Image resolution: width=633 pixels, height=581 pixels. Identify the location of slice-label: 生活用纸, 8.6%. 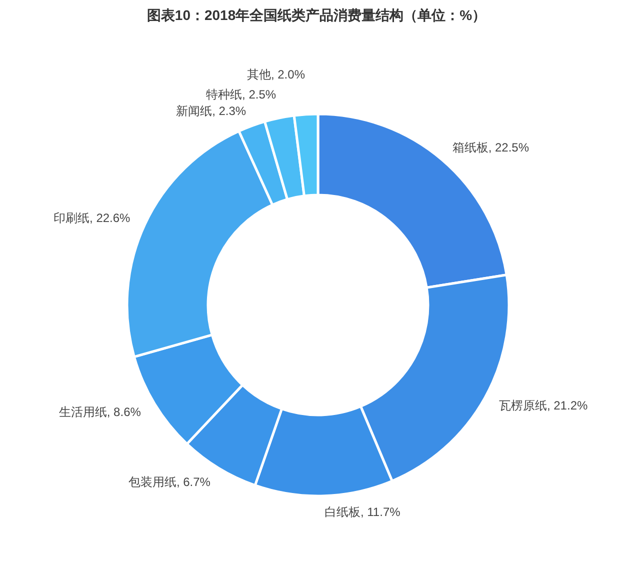
(100, 412).